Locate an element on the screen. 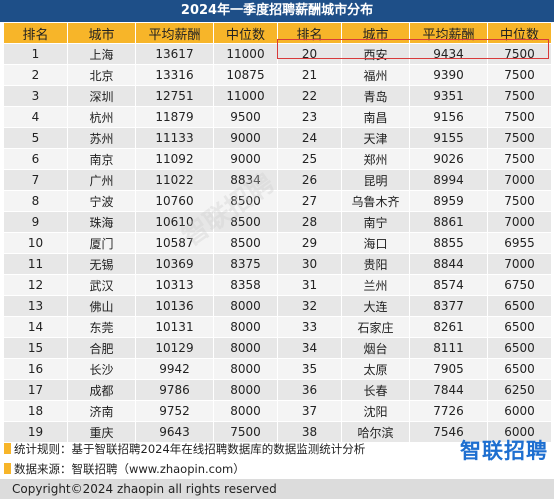 The image size is (554, 499). table-cell: 12751 is located at coordinates (174, 96).